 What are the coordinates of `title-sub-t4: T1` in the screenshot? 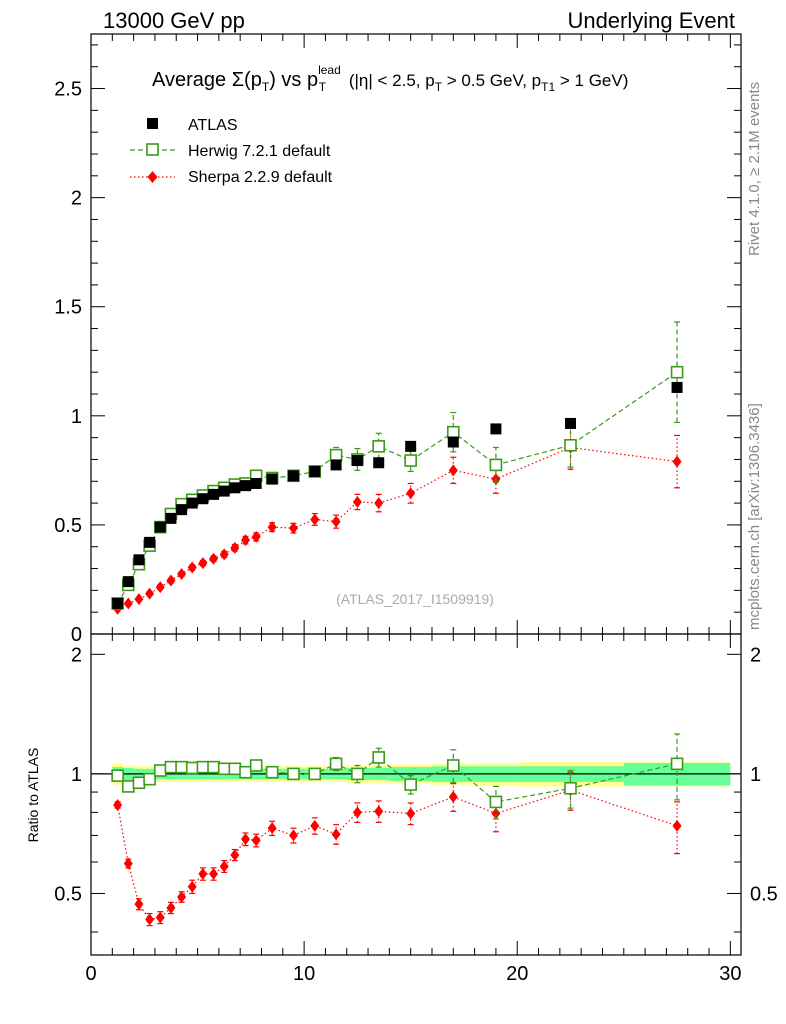 It's located at (548, 87).